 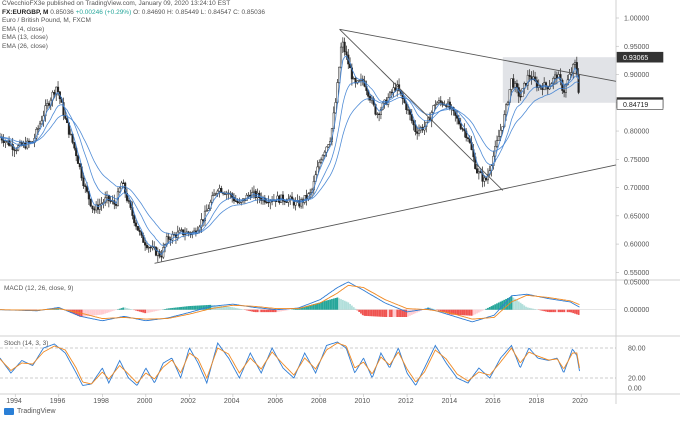 I want to click on time-tick-label: 2006, so click(x=275, y=401).